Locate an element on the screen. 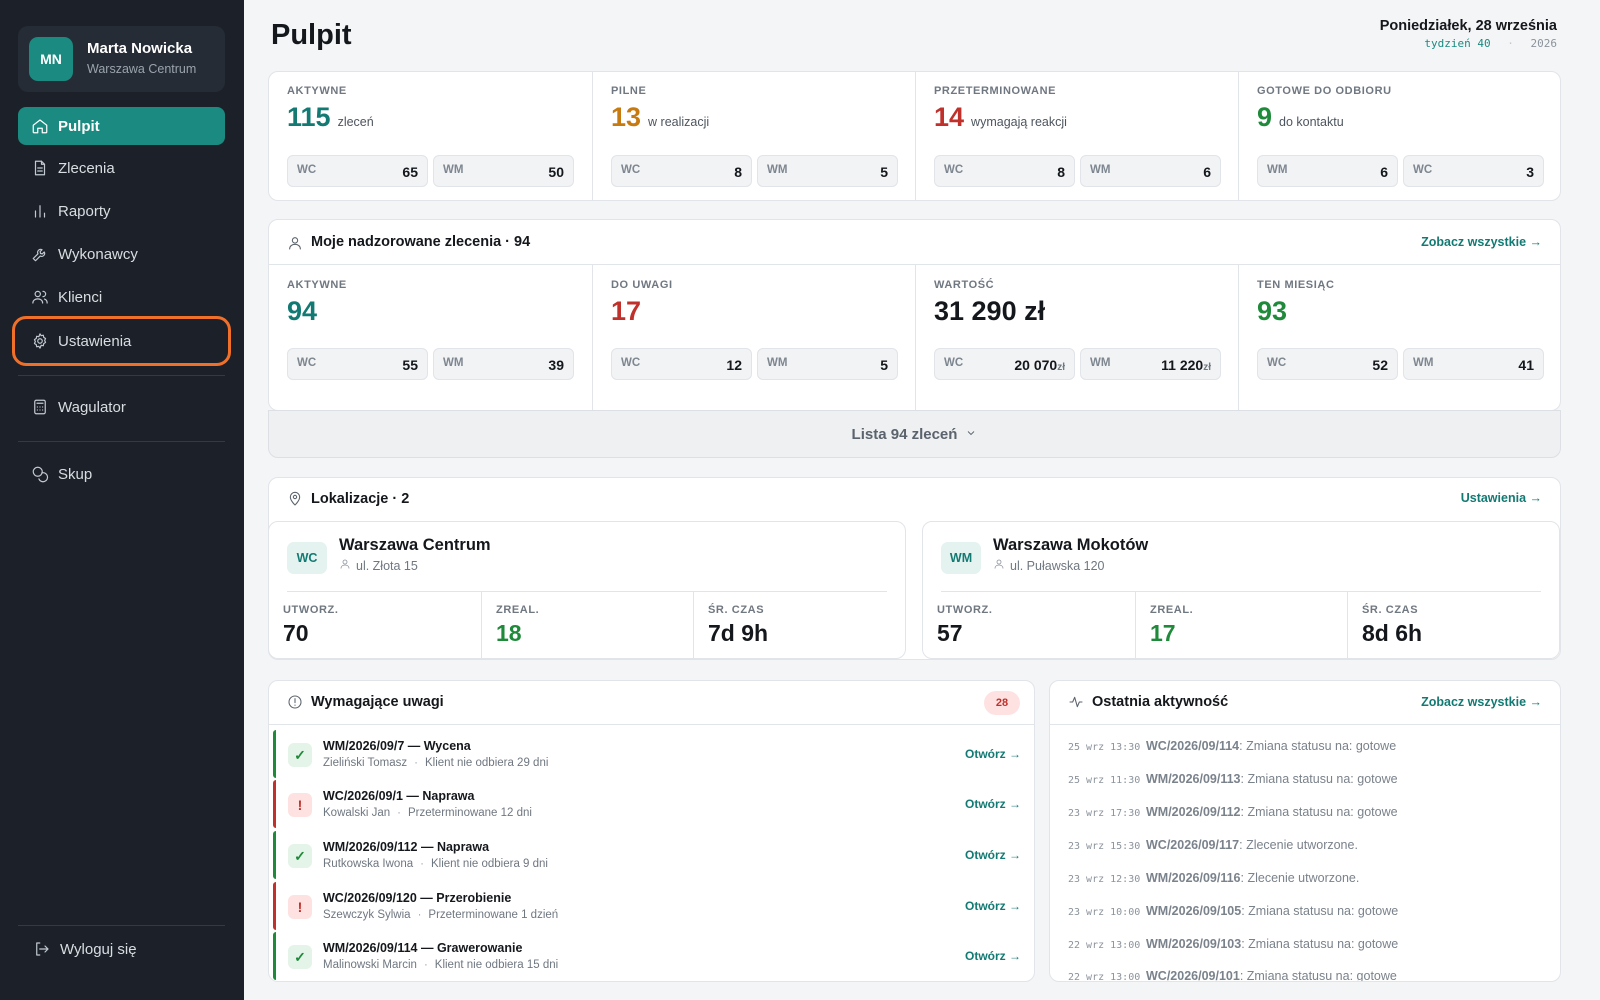  location-stat-value: 8d 6h is located at coordinates (1392, 633).